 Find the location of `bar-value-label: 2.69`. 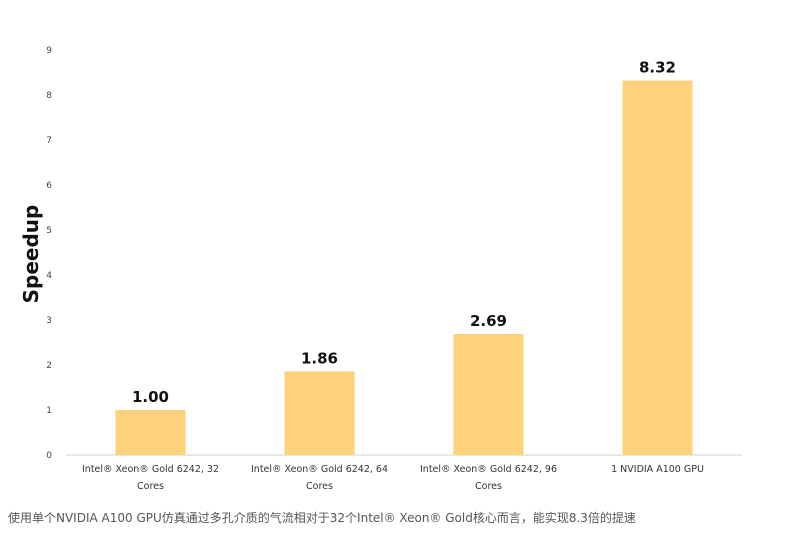

bar-value-label: 2.69 is located at coordinates (488, 321).